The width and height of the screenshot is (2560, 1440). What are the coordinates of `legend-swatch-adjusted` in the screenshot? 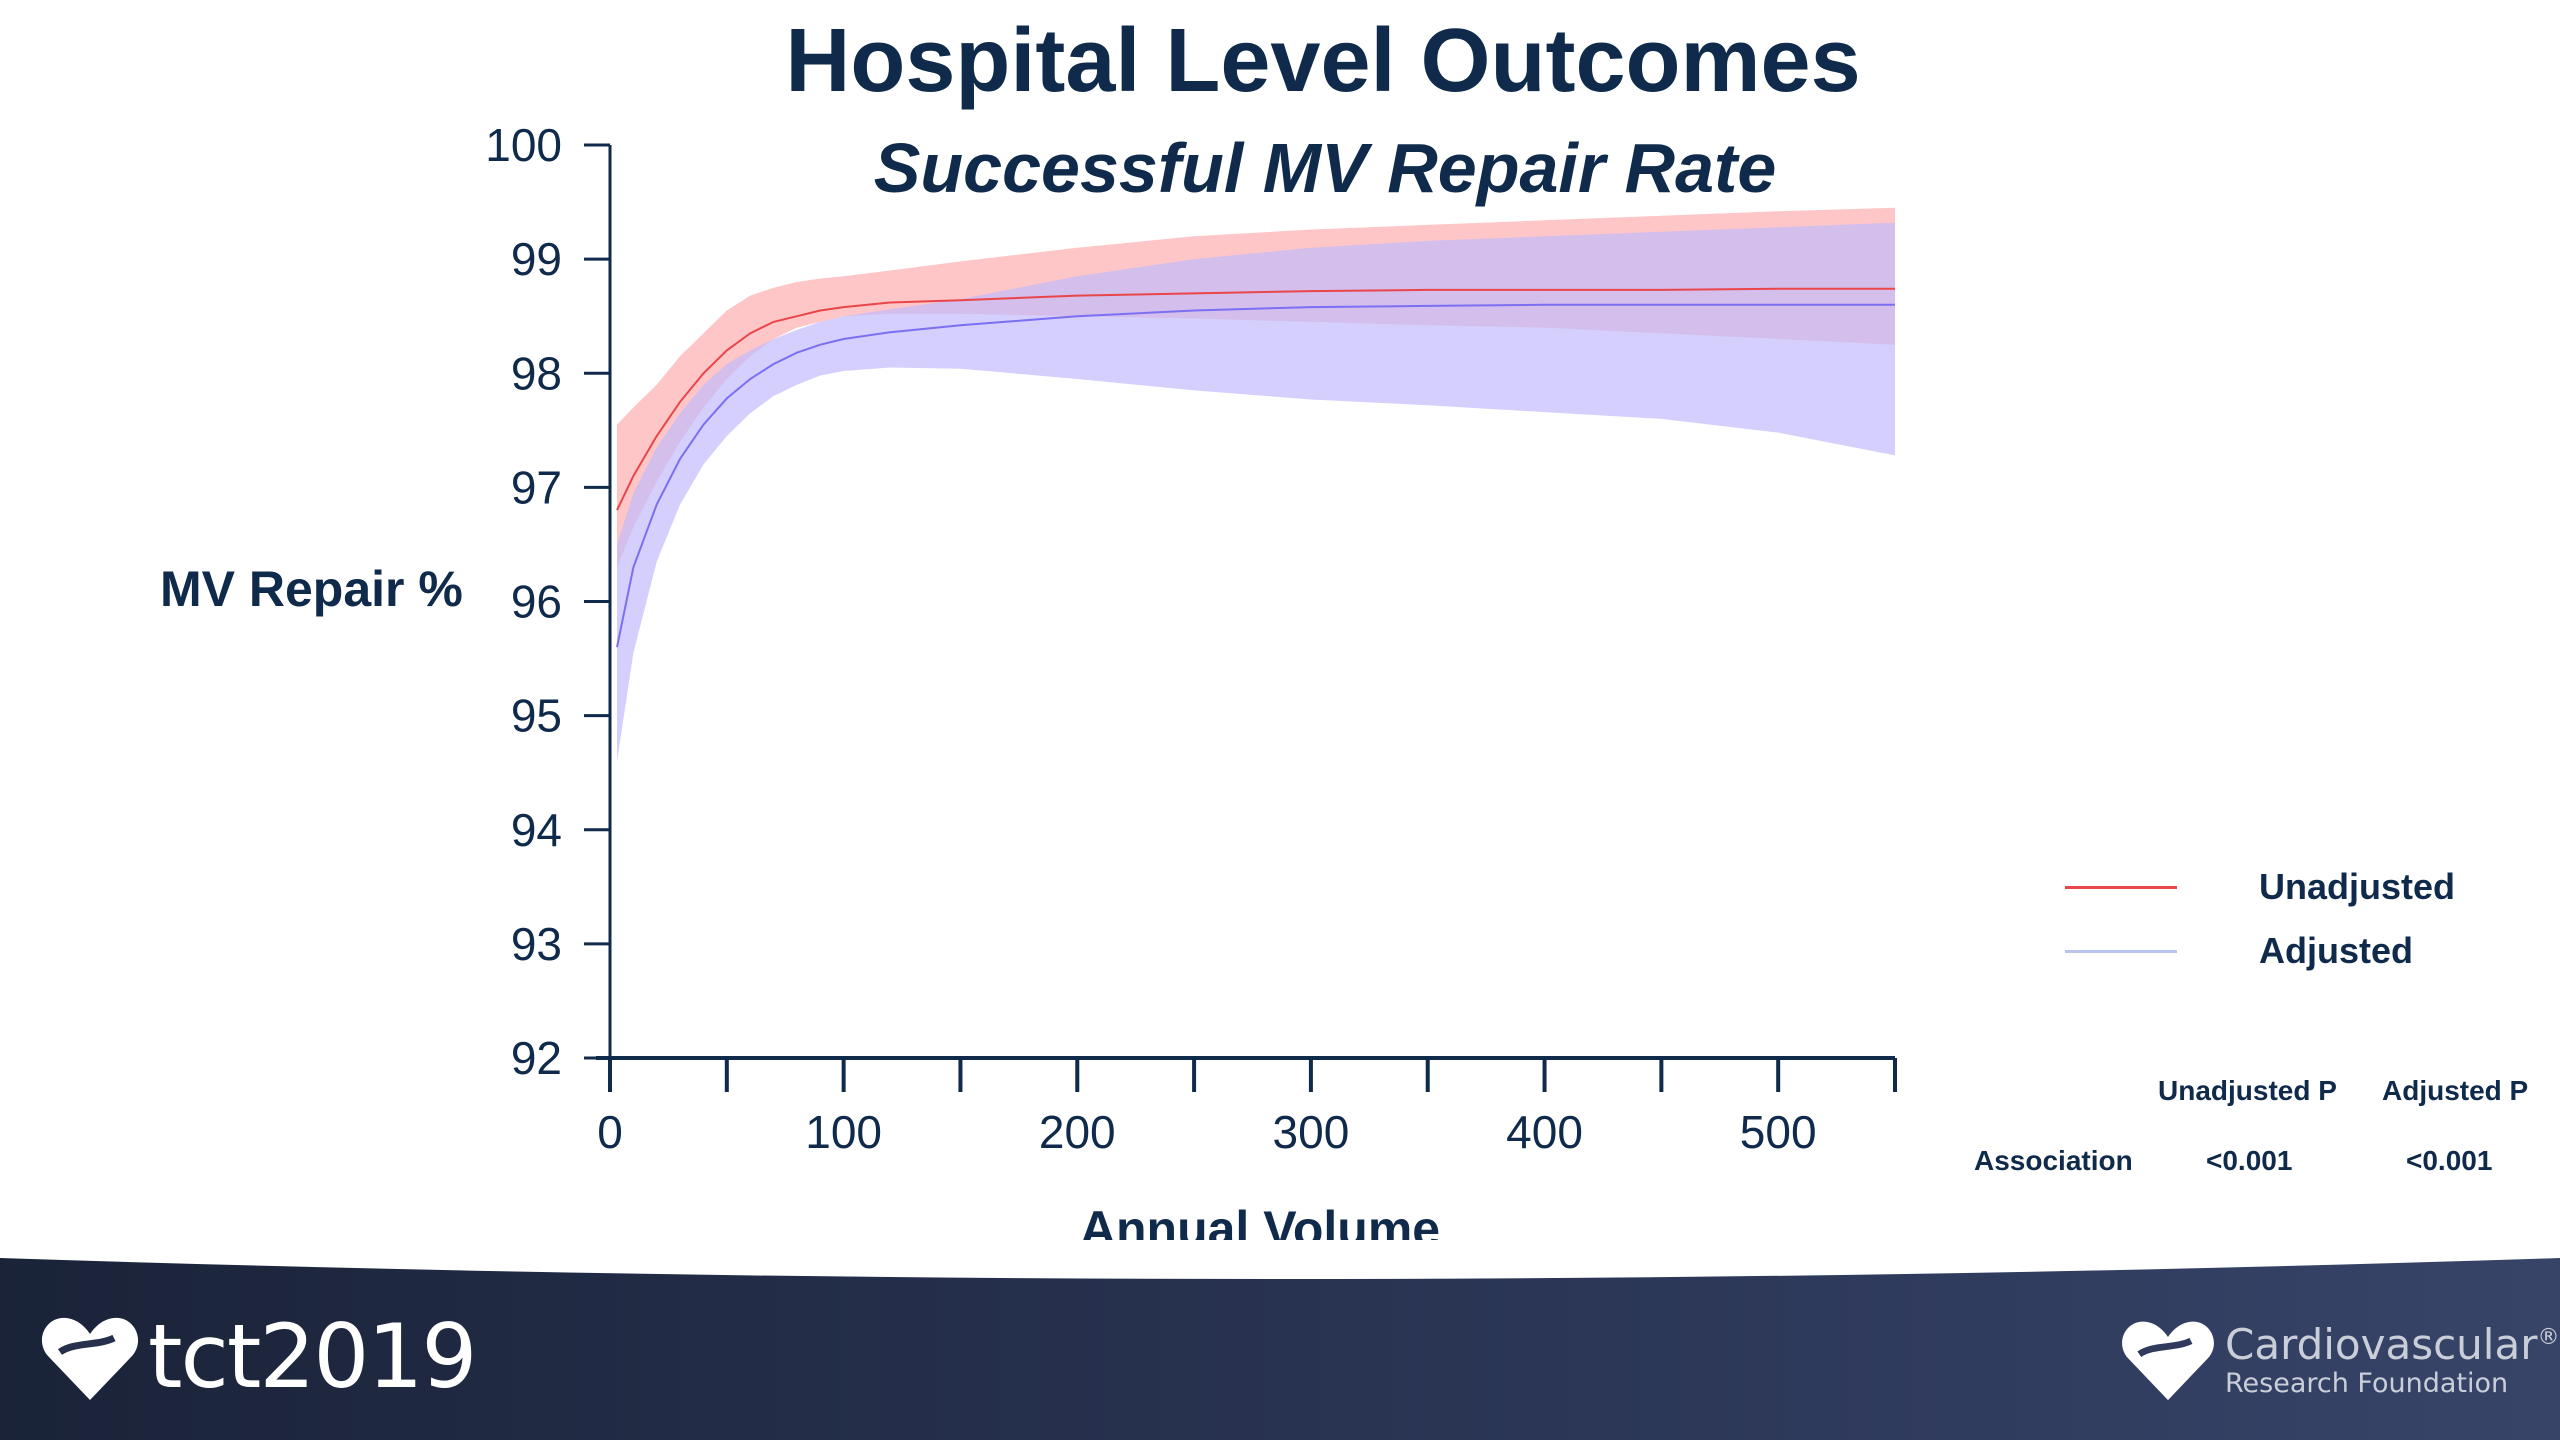 It's located at (2121, 951).